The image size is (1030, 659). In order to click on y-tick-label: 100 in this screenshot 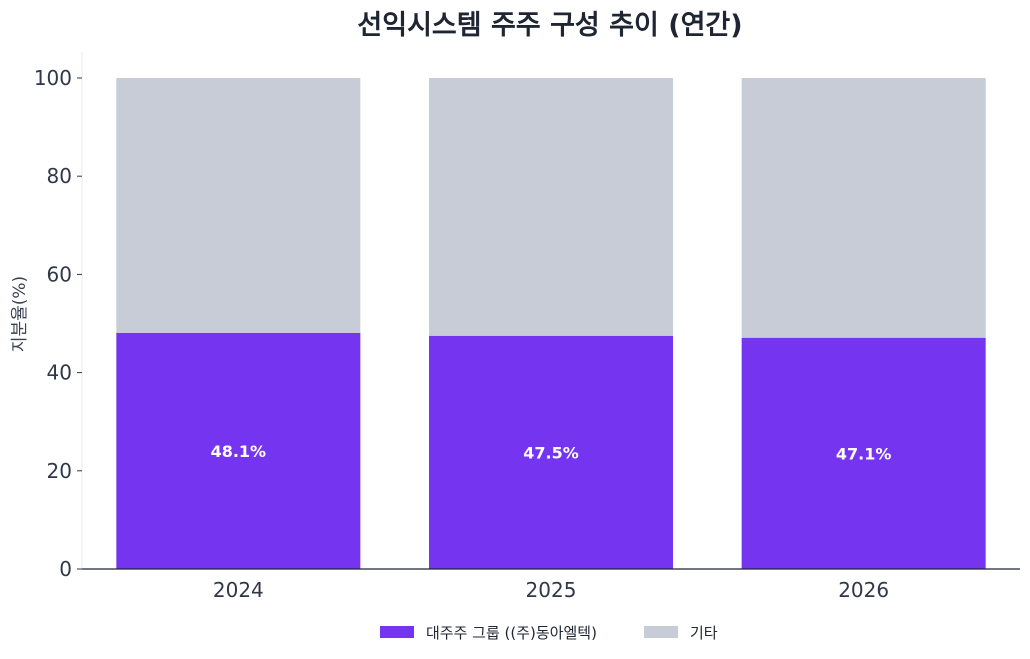, I will do `click(53, 78)`.